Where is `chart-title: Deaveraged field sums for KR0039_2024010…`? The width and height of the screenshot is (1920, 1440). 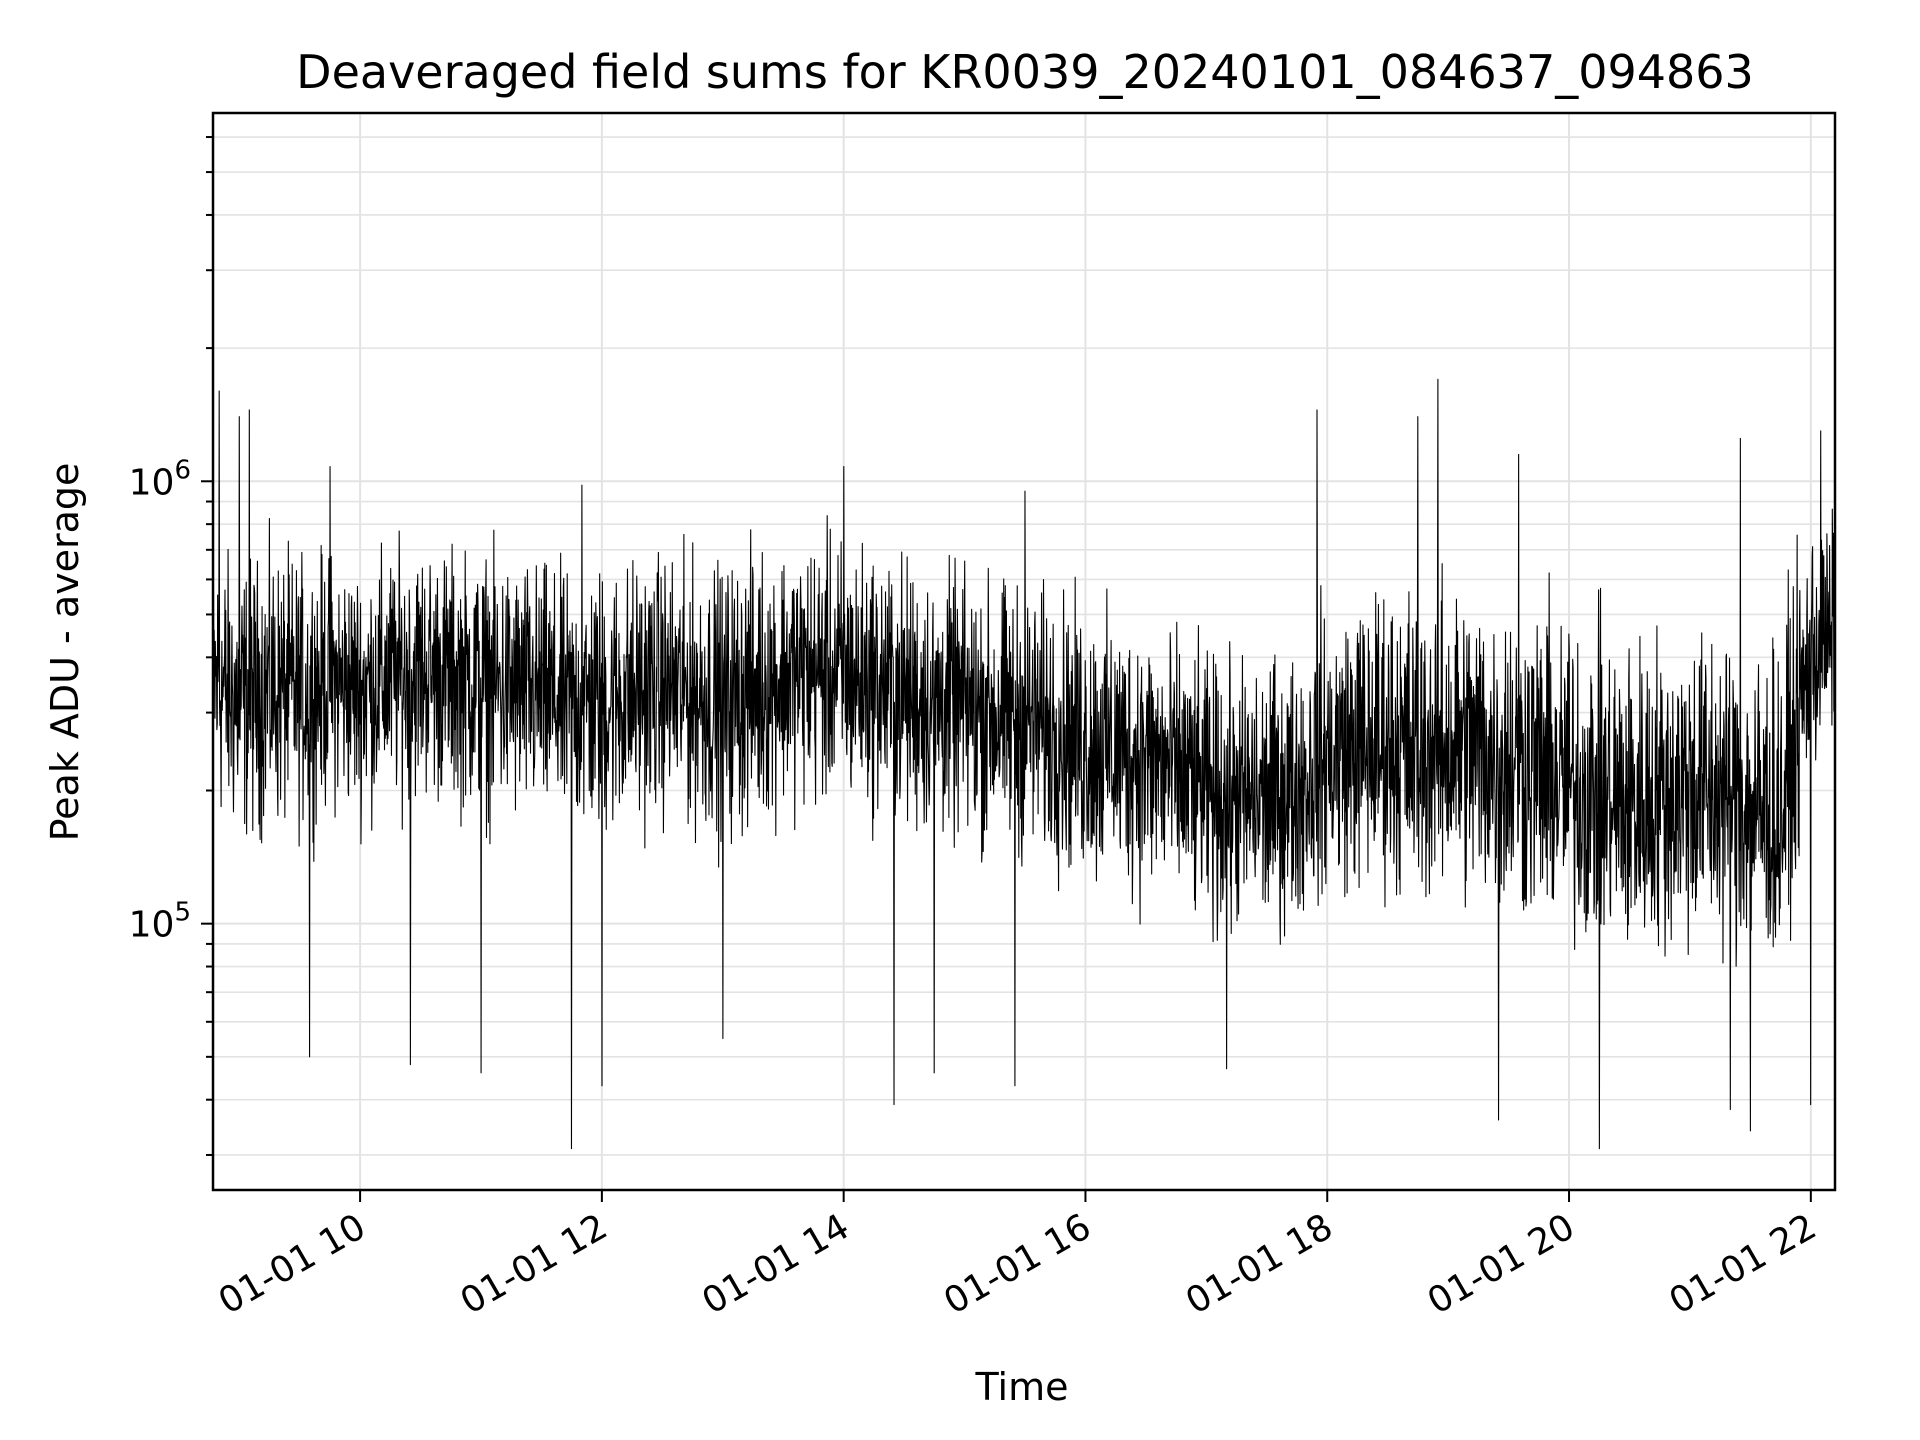 chart-title: Deaveraged field sums for KR0039_2024010… is located at coordinates (1025, 72).